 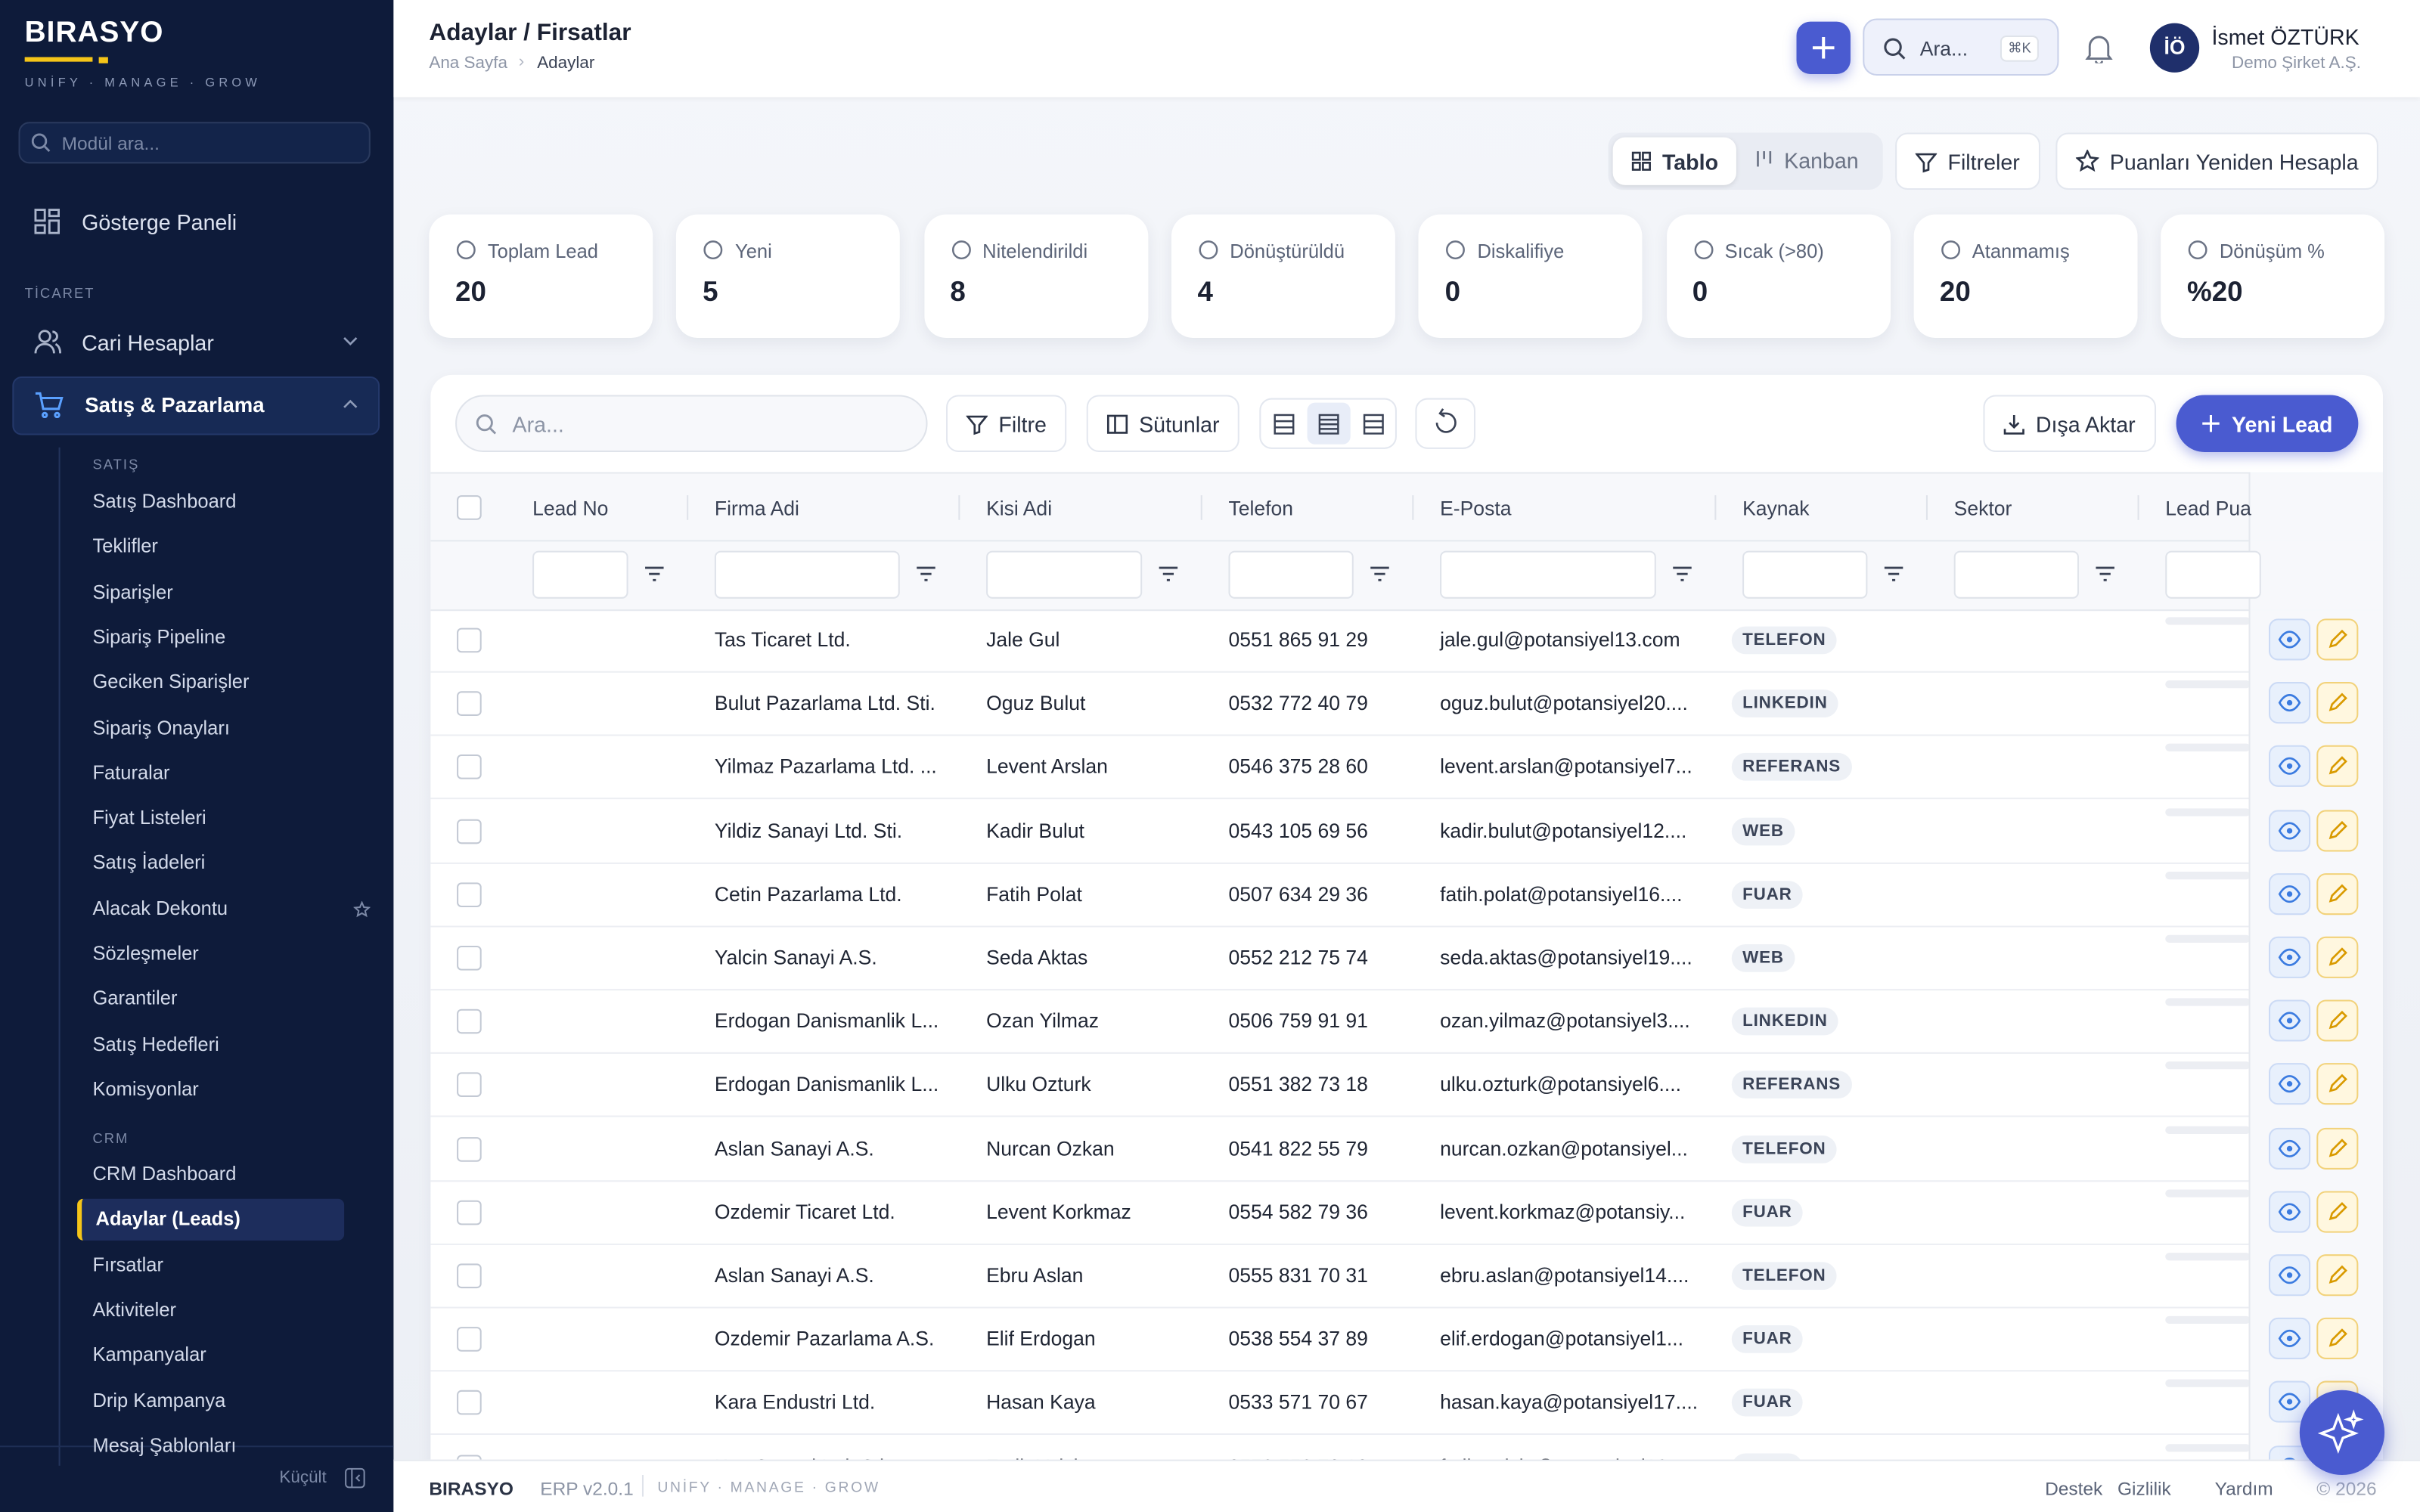 I want to click on collapse: Küçült, so click(x=303, y=1478).